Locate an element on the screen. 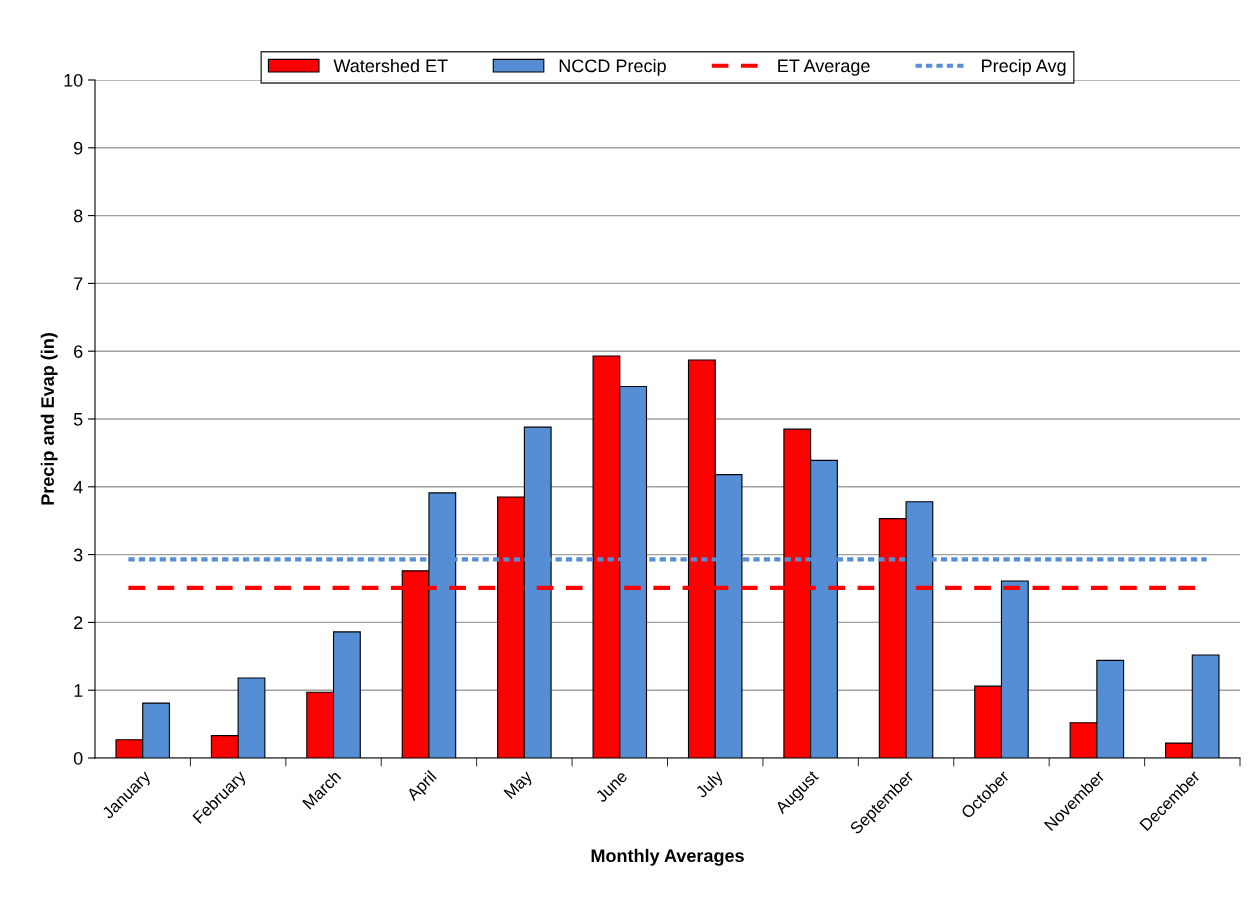 This screenshot has width=1248, height=910. y-tick-label: 0 is located at coordinates (78, 758).